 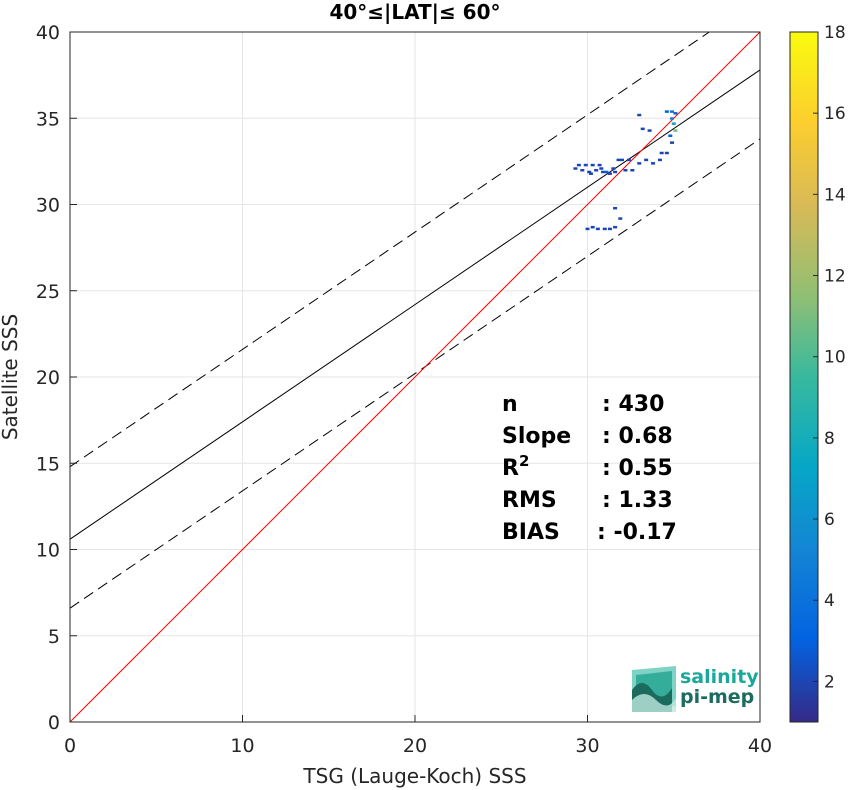 What do you see at coordinates (654, 689) in the screenshot?
I see `logo-wave-icon` at bounding box center [654, 689].